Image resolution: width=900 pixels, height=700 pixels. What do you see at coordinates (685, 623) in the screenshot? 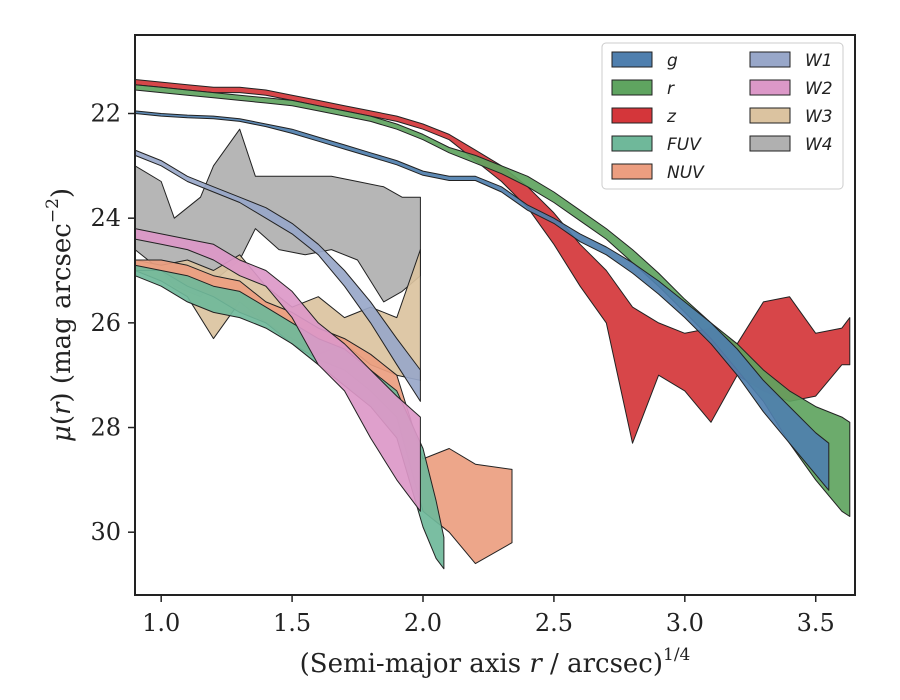
I see `x-tick-label: 3.0` at bounding box center [685, 623].